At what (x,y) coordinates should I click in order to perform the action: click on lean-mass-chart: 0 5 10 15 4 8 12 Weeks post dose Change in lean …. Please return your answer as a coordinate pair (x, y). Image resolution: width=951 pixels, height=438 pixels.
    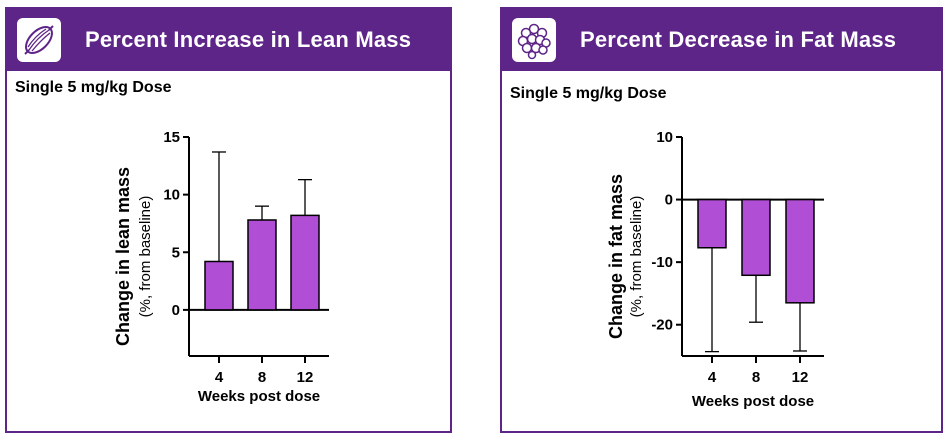
    Looking at the image, I should click on (221, 267).